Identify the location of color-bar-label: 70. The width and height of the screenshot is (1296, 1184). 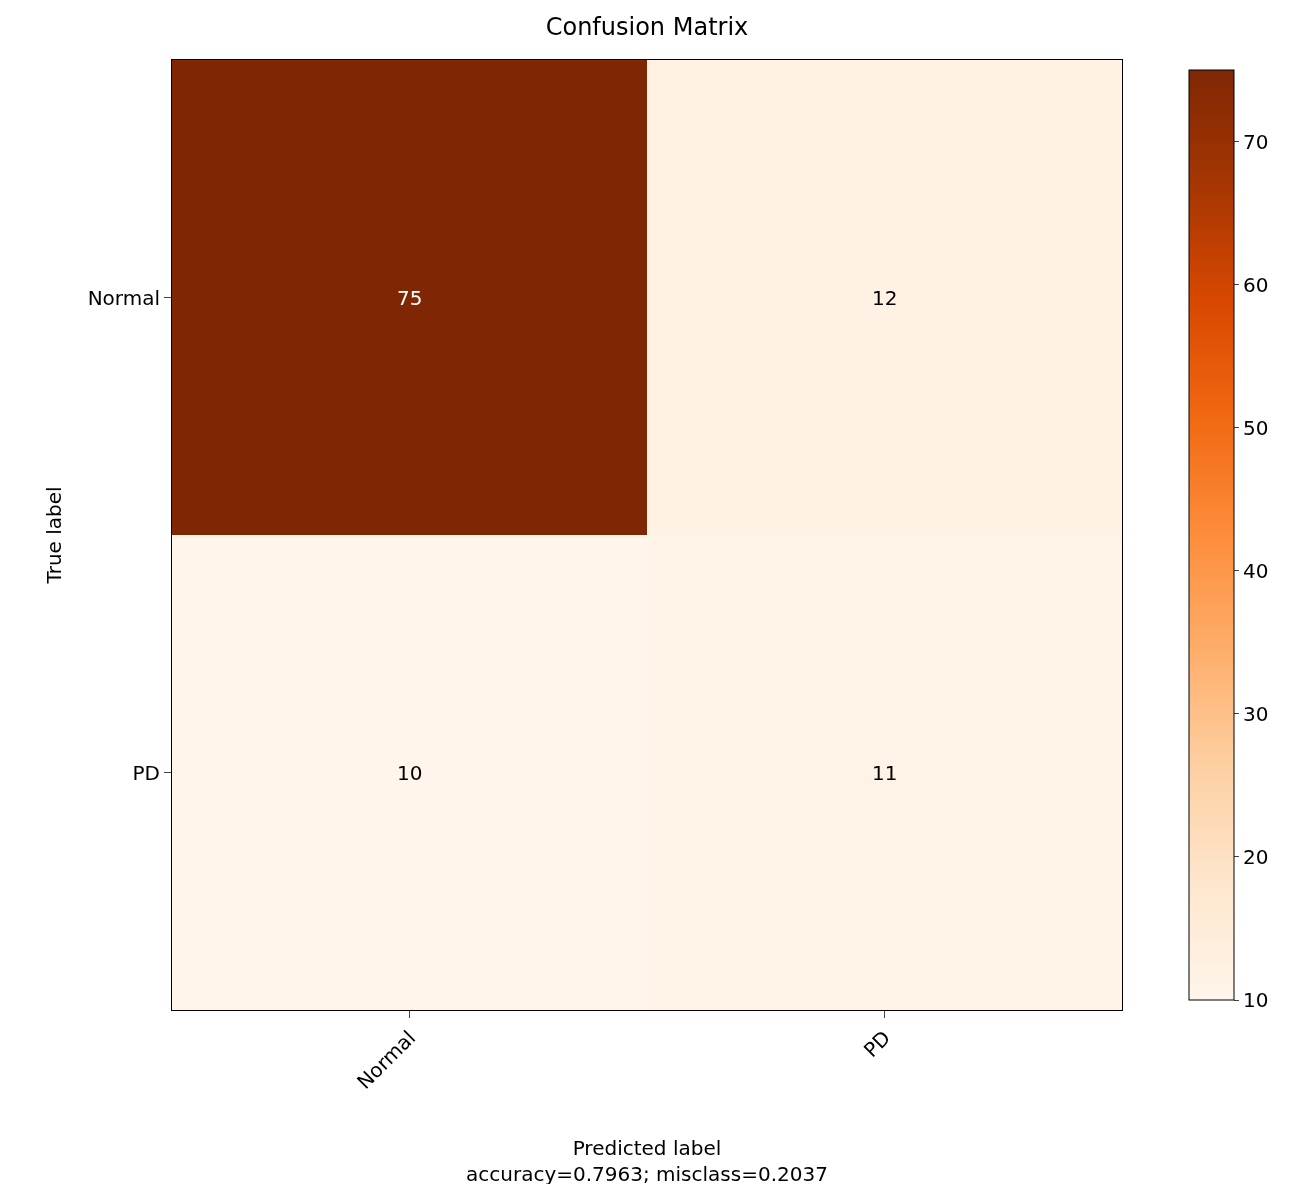
(1256, 141).